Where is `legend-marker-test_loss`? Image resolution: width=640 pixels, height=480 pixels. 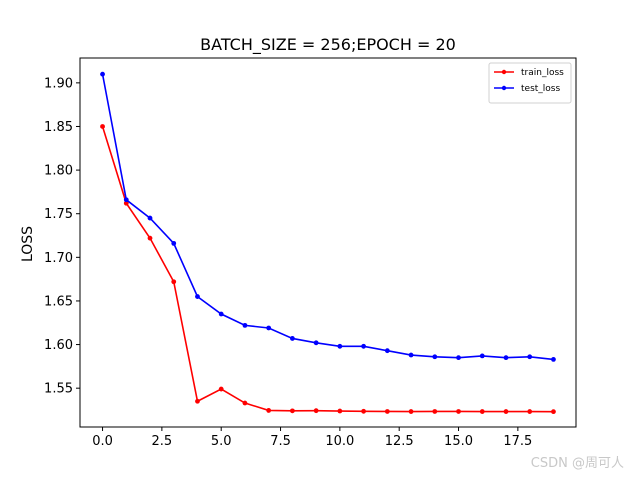
legend-marker-test_loss is located at coordinates (504, 88).